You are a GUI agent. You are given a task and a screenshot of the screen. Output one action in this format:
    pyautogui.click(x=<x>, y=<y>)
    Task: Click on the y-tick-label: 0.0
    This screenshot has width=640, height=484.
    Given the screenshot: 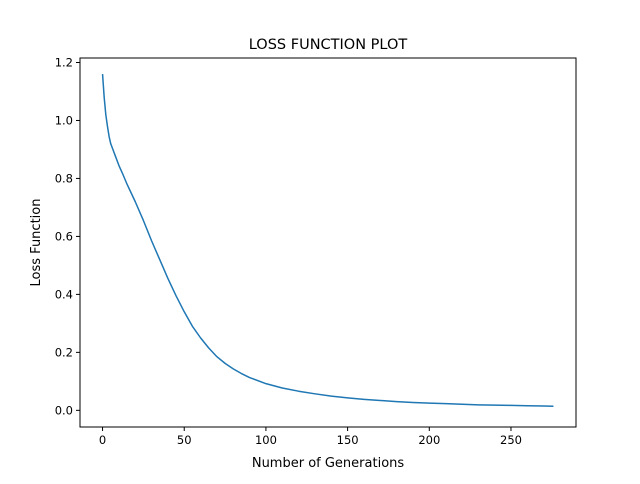 What is the action you would take?
    pyautogui.click(x=64, y=410)
    